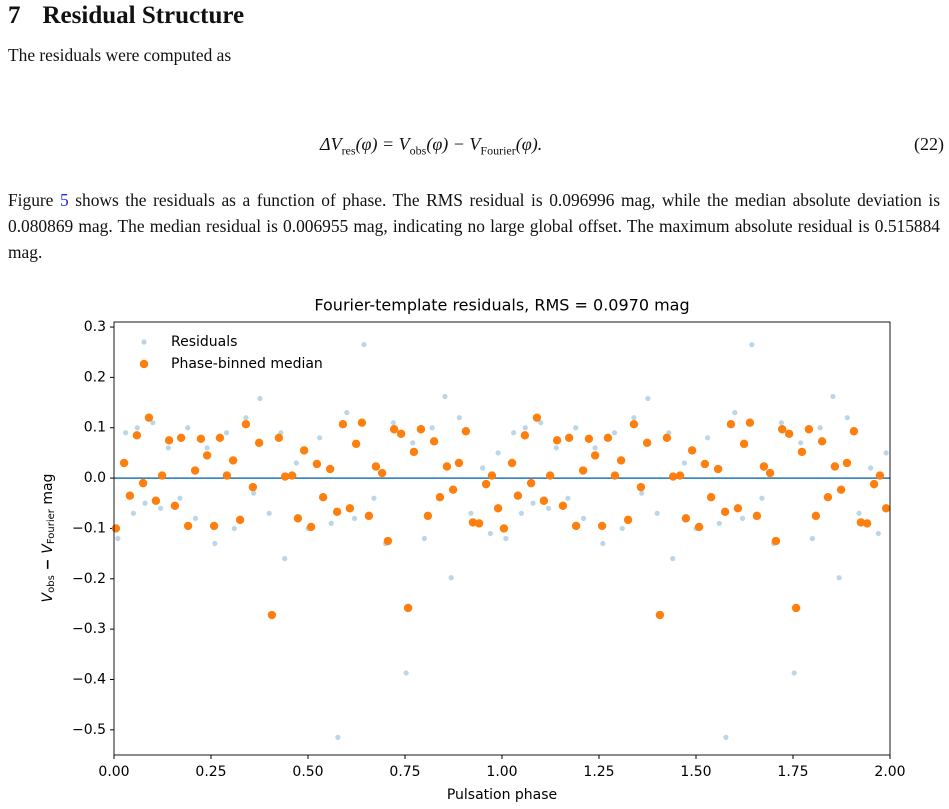 The width and height of the screenshot is (949, 809). What do you see at coordinates (48, 538) in the screenshot?
I see `y-axis-label: Vobs − VFourier mag` at bounding box center [48, 538].